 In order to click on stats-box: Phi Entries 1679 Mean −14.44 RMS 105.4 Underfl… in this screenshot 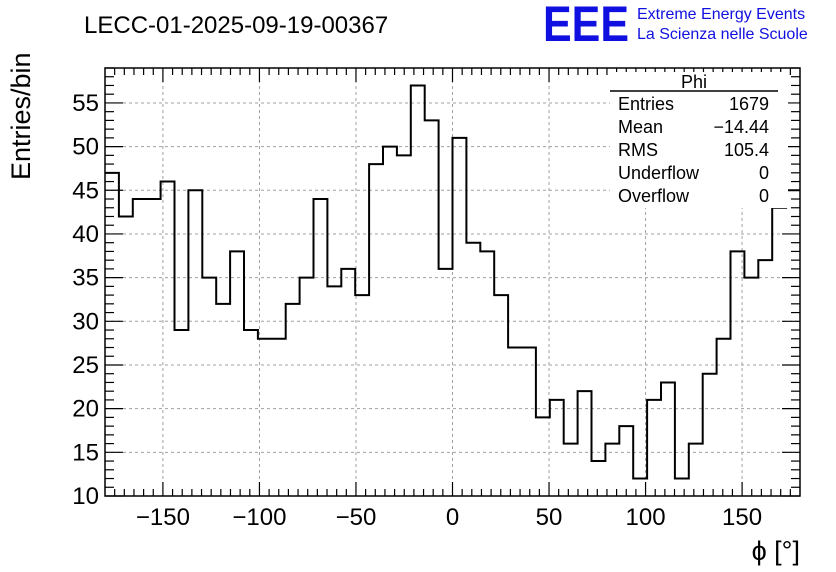, I will do `click(699, 140)`.